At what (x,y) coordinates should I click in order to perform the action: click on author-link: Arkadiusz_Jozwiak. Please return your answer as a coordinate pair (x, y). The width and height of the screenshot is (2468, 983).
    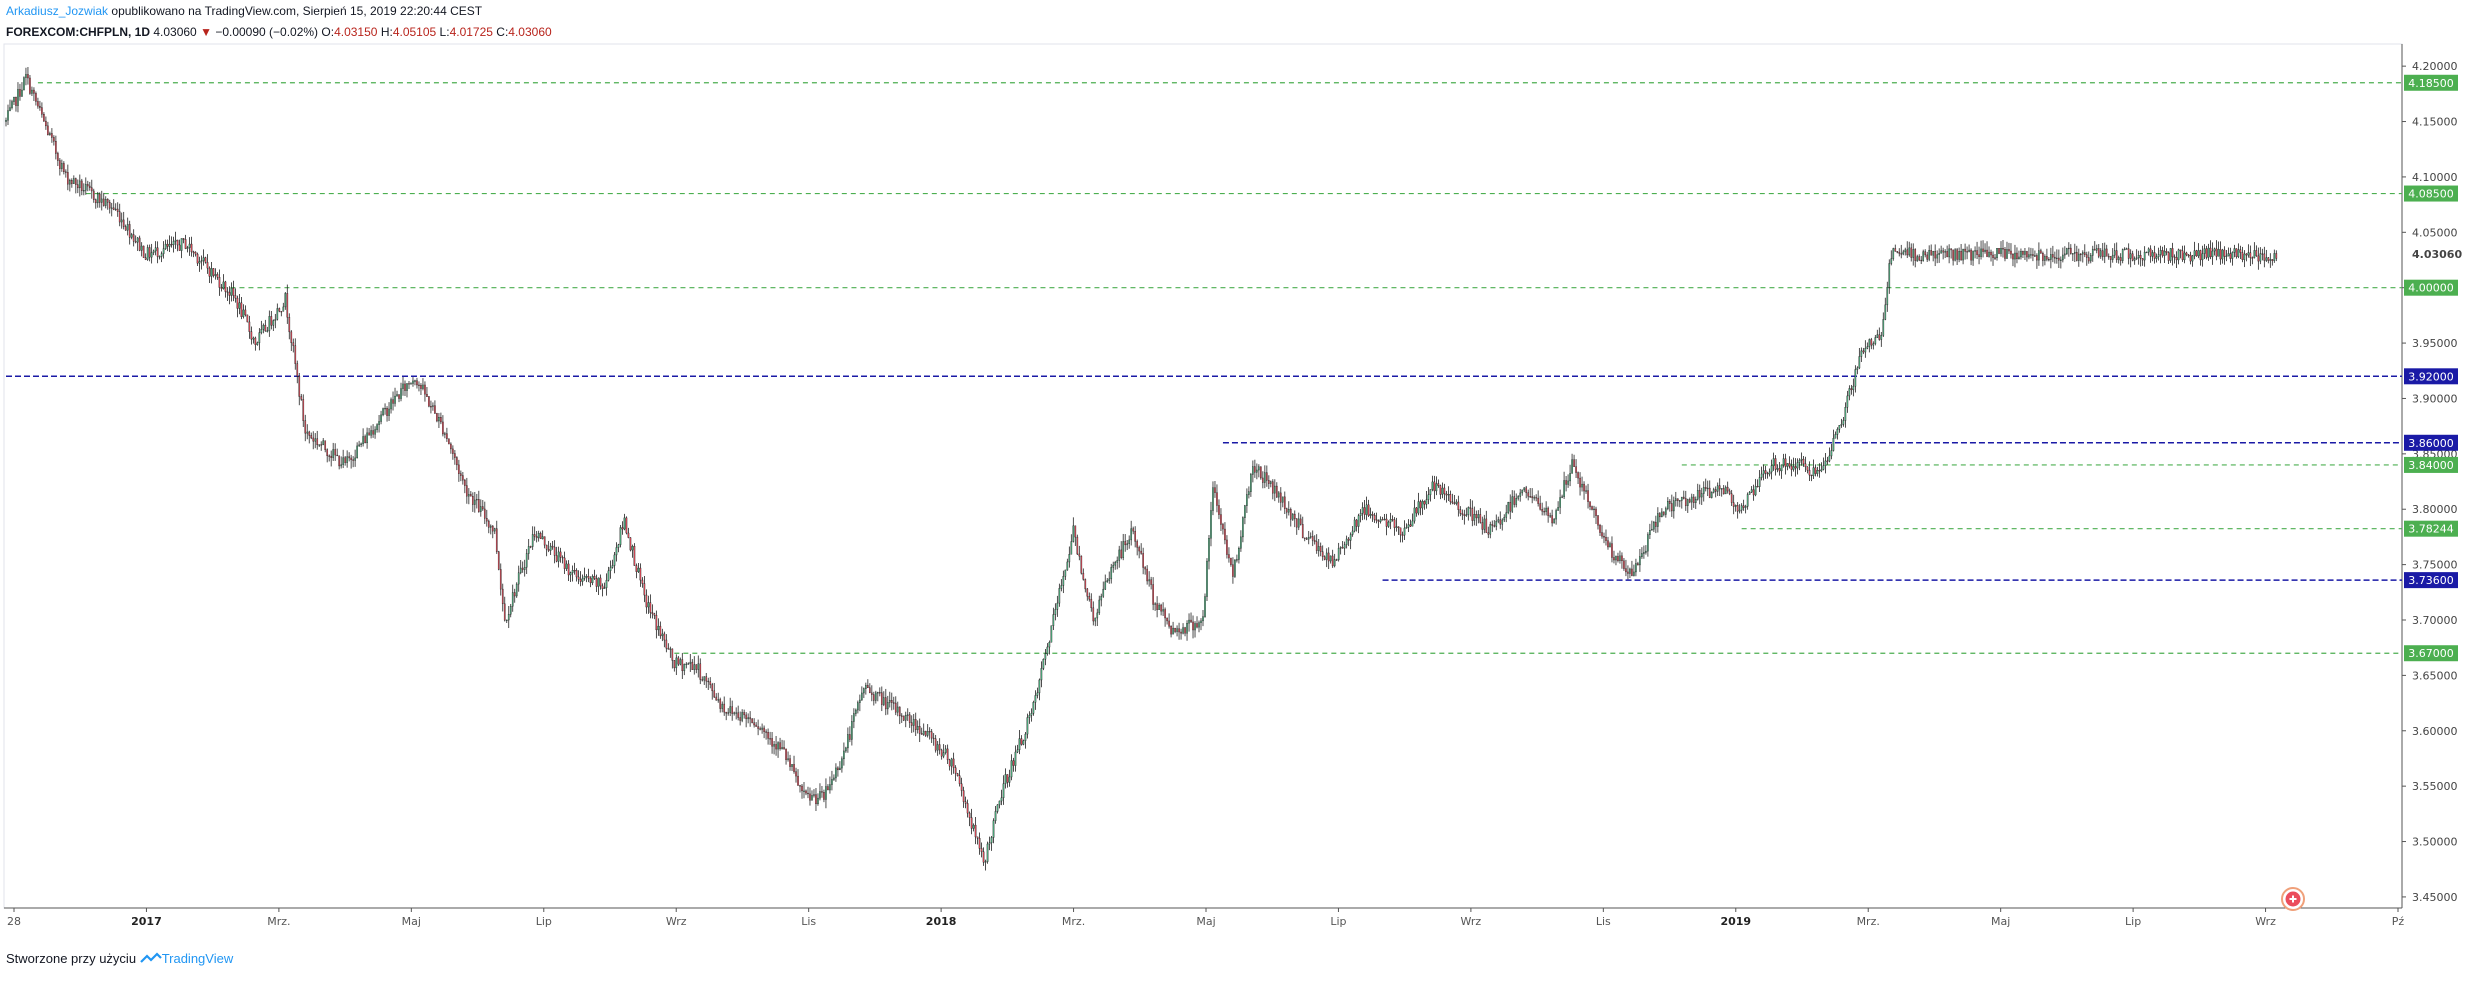
    Looking at the image, I should click on (57, 11).